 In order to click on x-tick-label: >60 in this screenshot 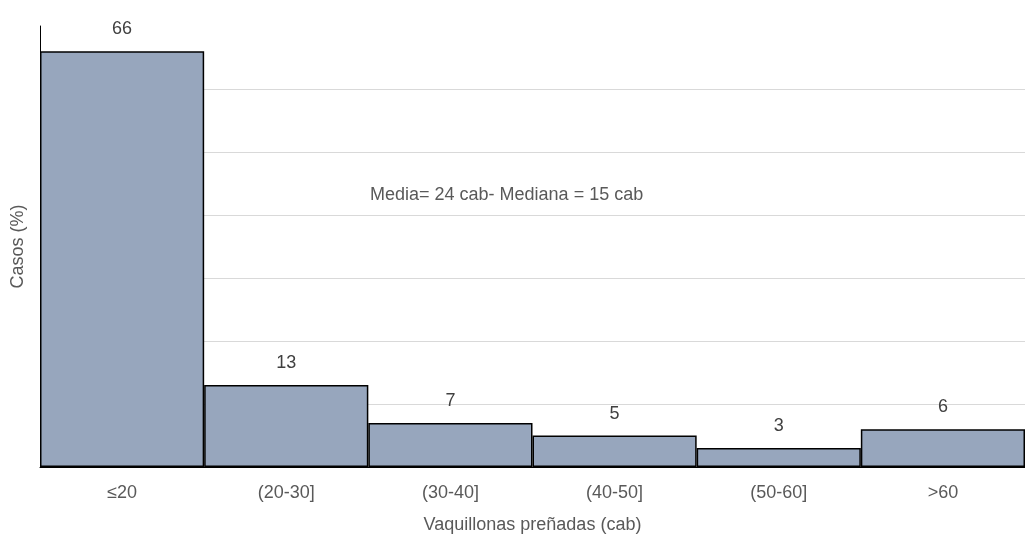, I will do `click(943, 492)`.